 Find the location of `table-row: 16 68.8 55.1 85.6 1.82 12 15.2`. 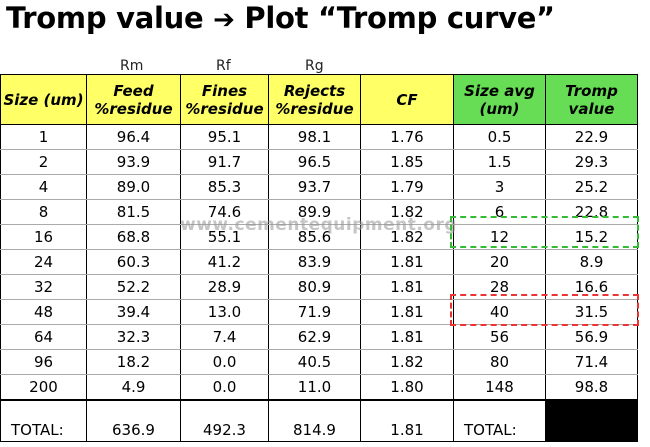

table-row: 16 68.8 55.1 85.6 1.82 12 15.2 is located at coordinates (319, 237).